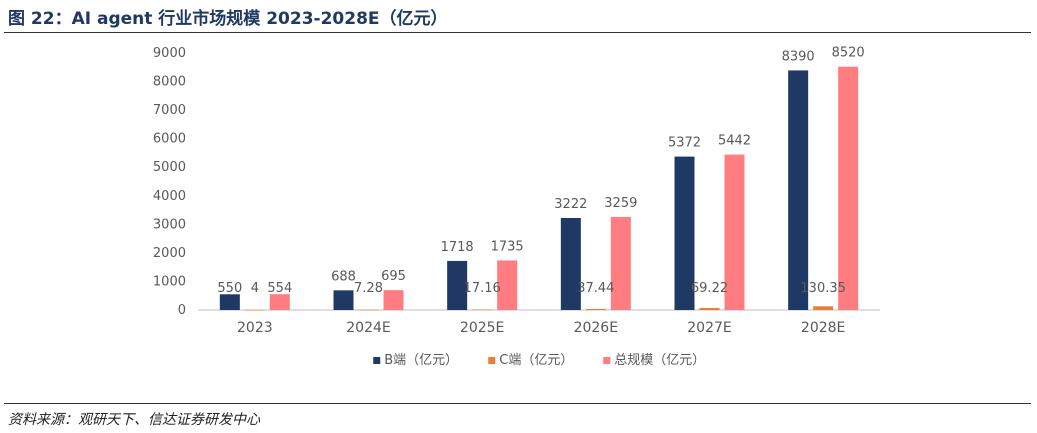 The image size is (1037, 433). I want to click on data-label: 554, so click(279, 288).